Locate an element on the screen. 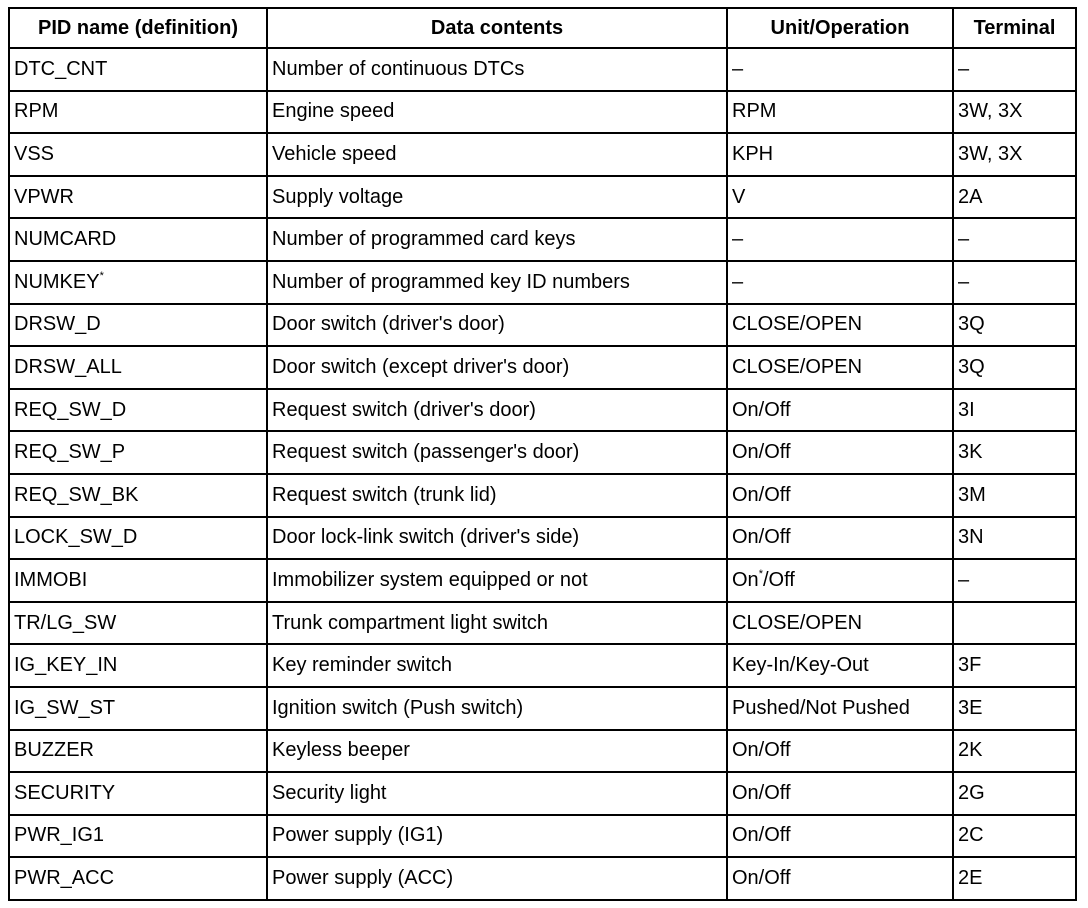 This screenshot has width=1088, height=908. table-row: BUZZER Keyless beeper On/Off 2K is located at coordinates (542, 751).